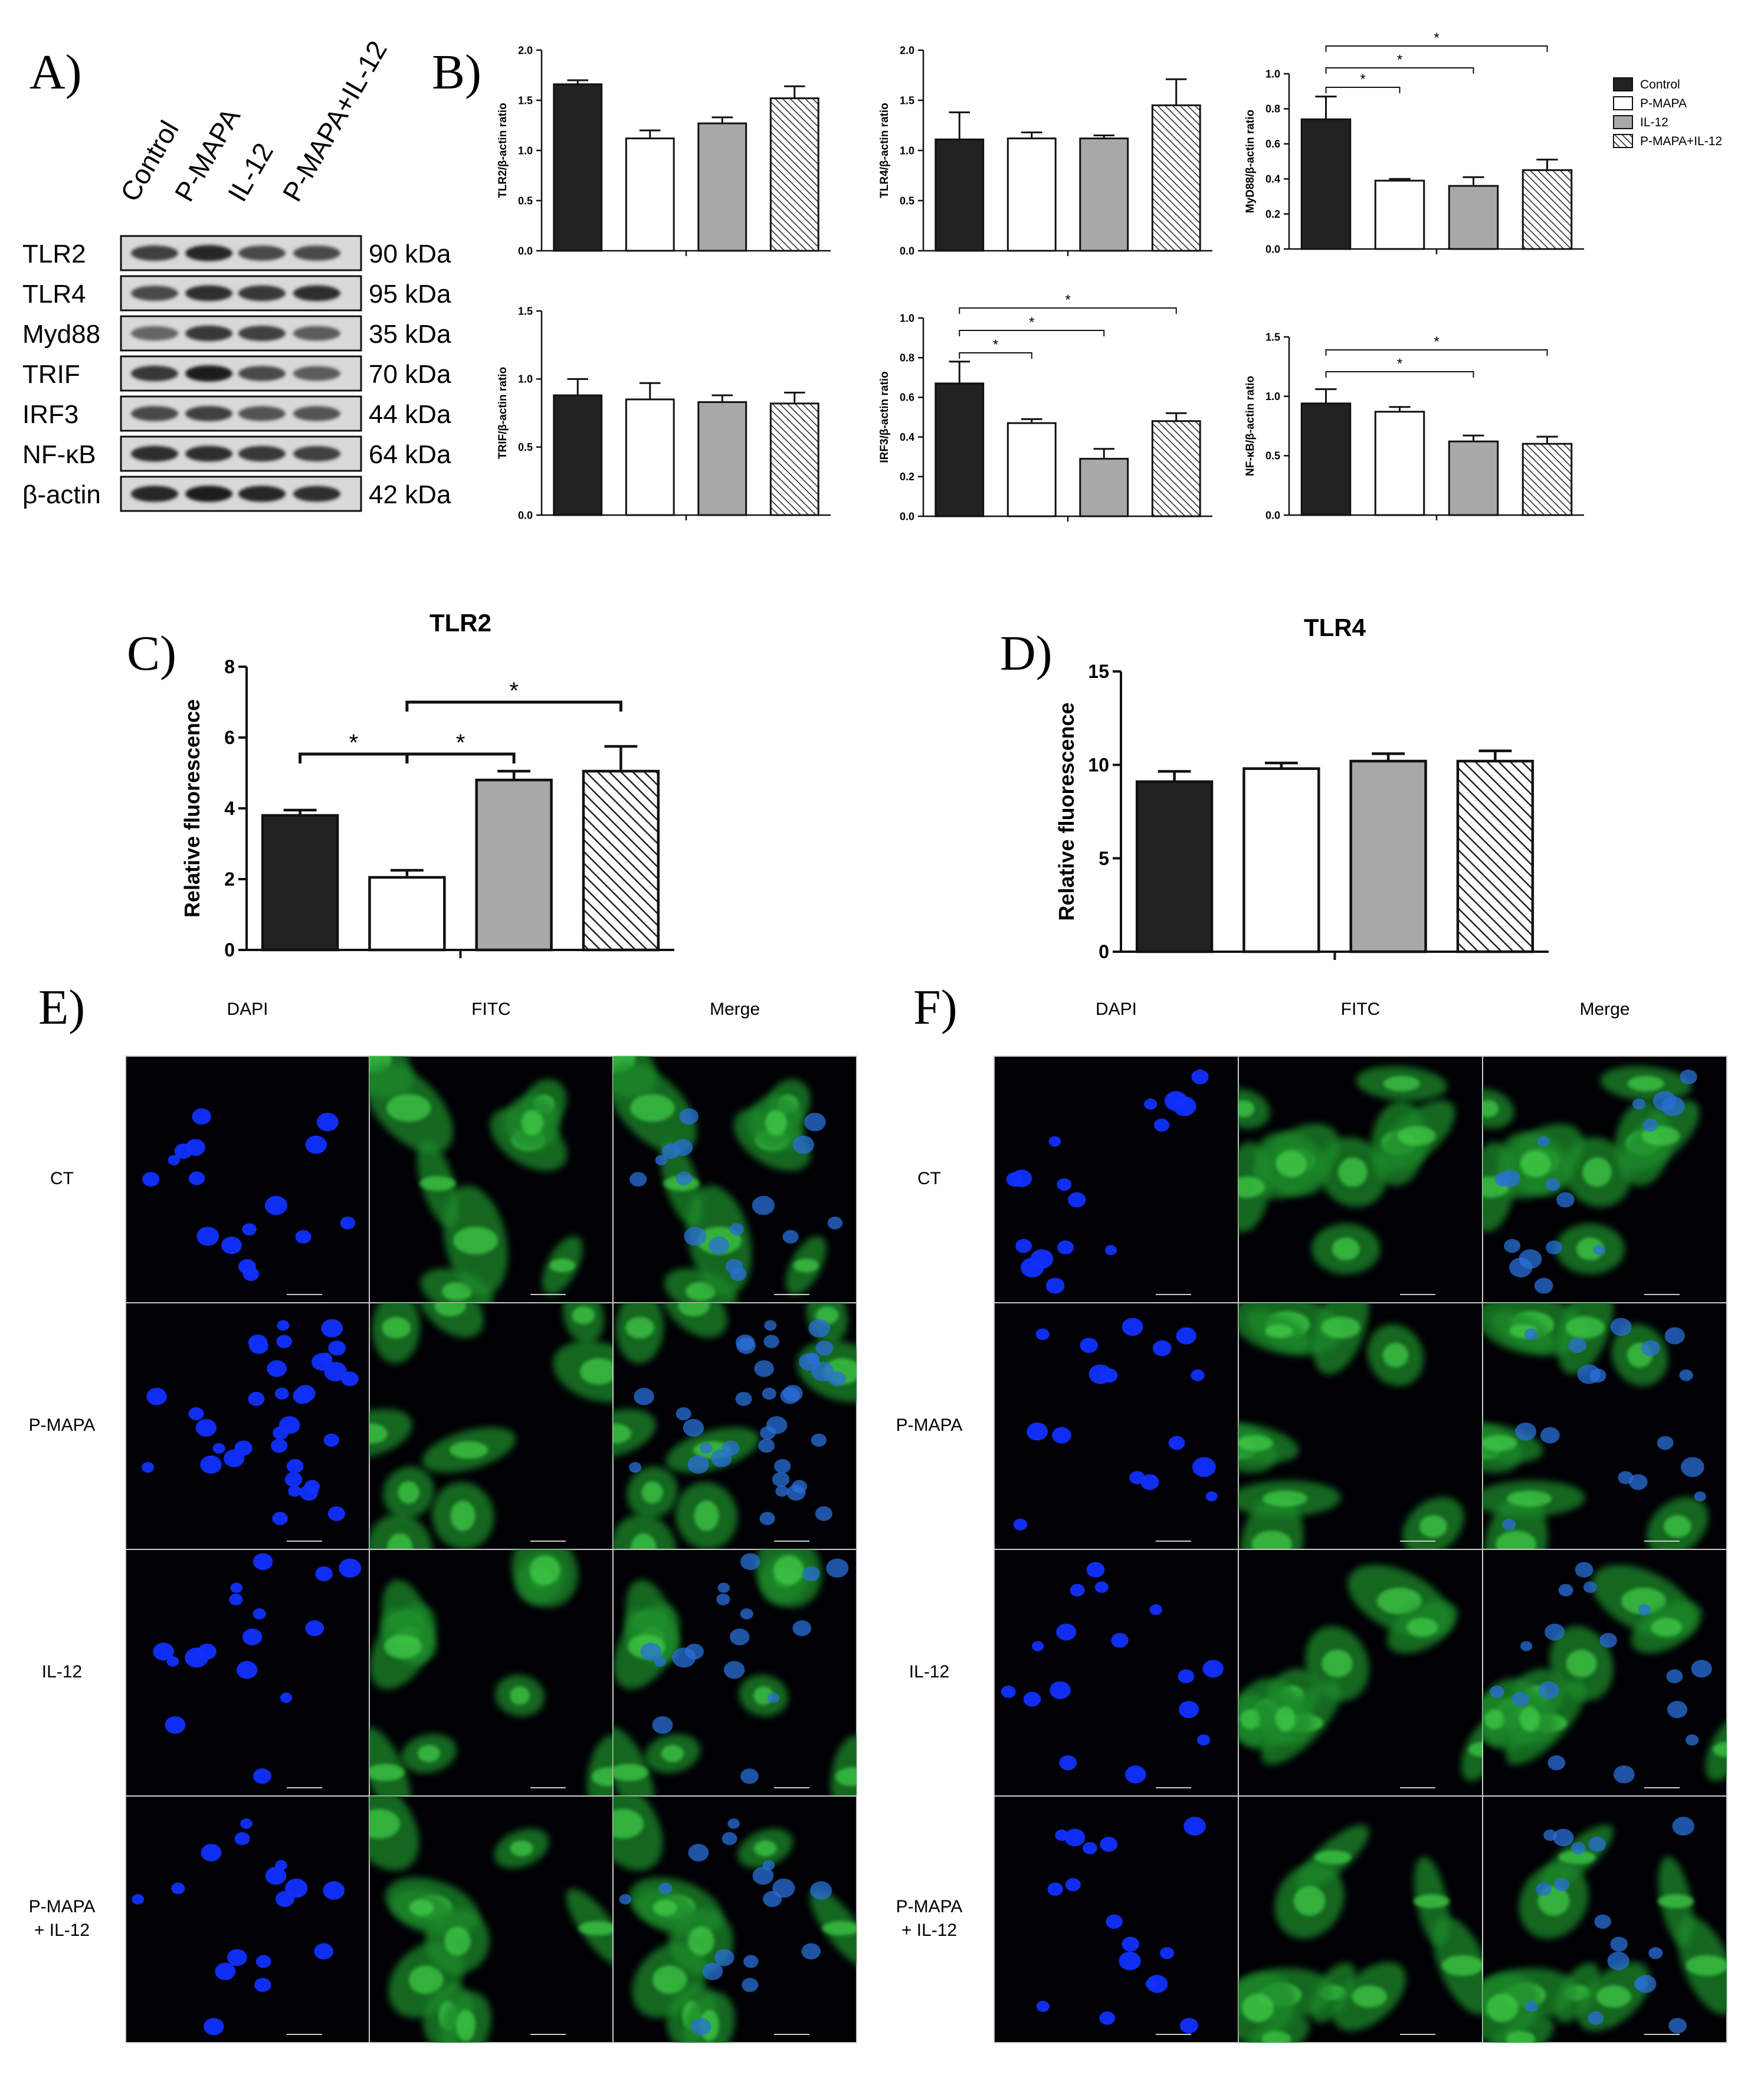 The image size is (1764, 2081). I want to click on y-tick-label: 1.5, so click(525, 100).